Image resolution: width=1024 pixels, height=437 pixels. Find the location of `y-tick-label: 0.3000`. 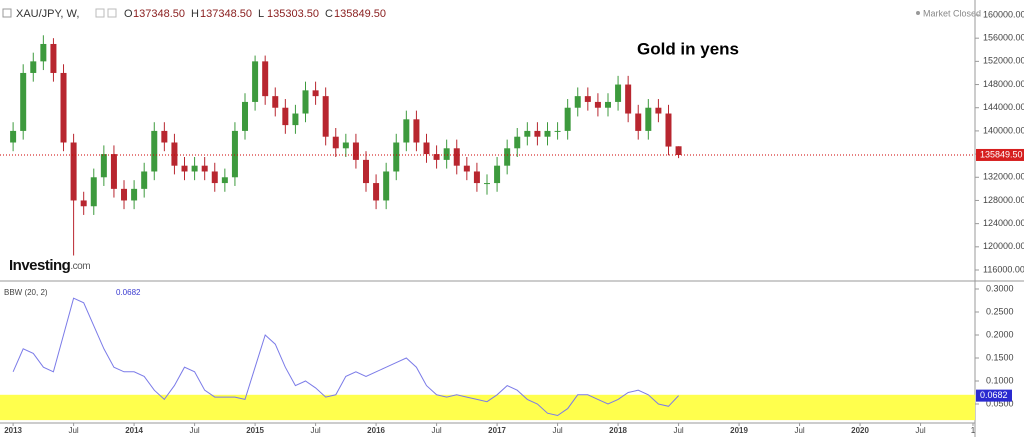

y-tick-label: 0.3000 is located at coordinates (1000, 288).